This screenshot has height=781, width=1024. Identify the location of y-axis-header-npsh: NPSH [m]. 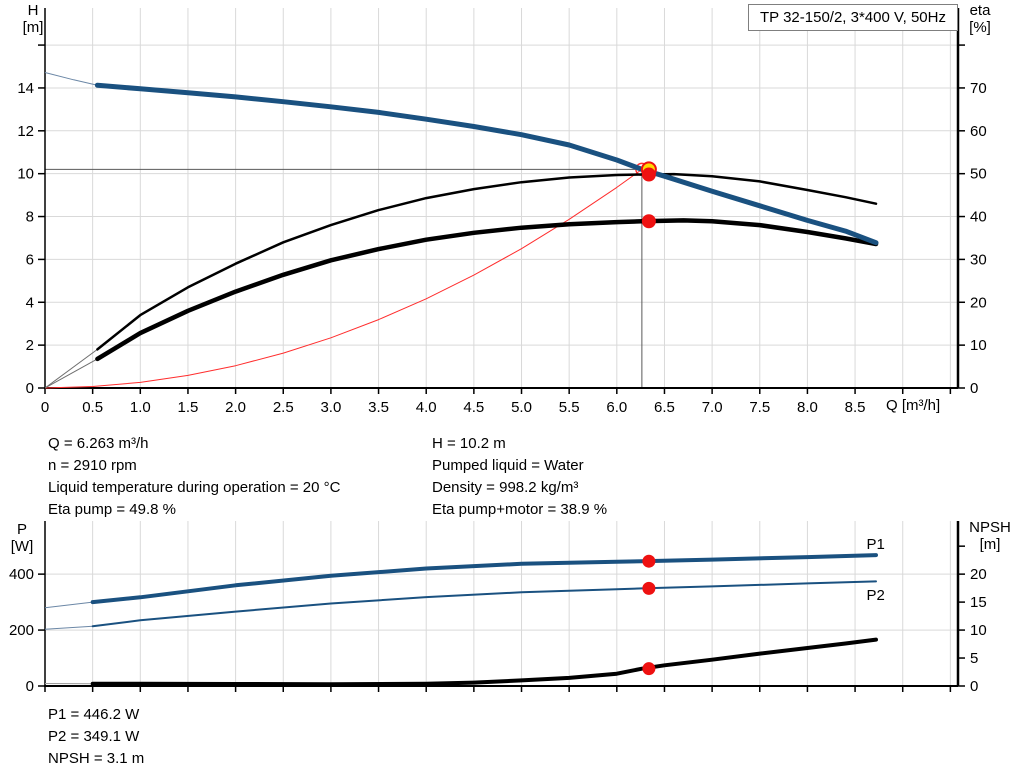
(990, 536).